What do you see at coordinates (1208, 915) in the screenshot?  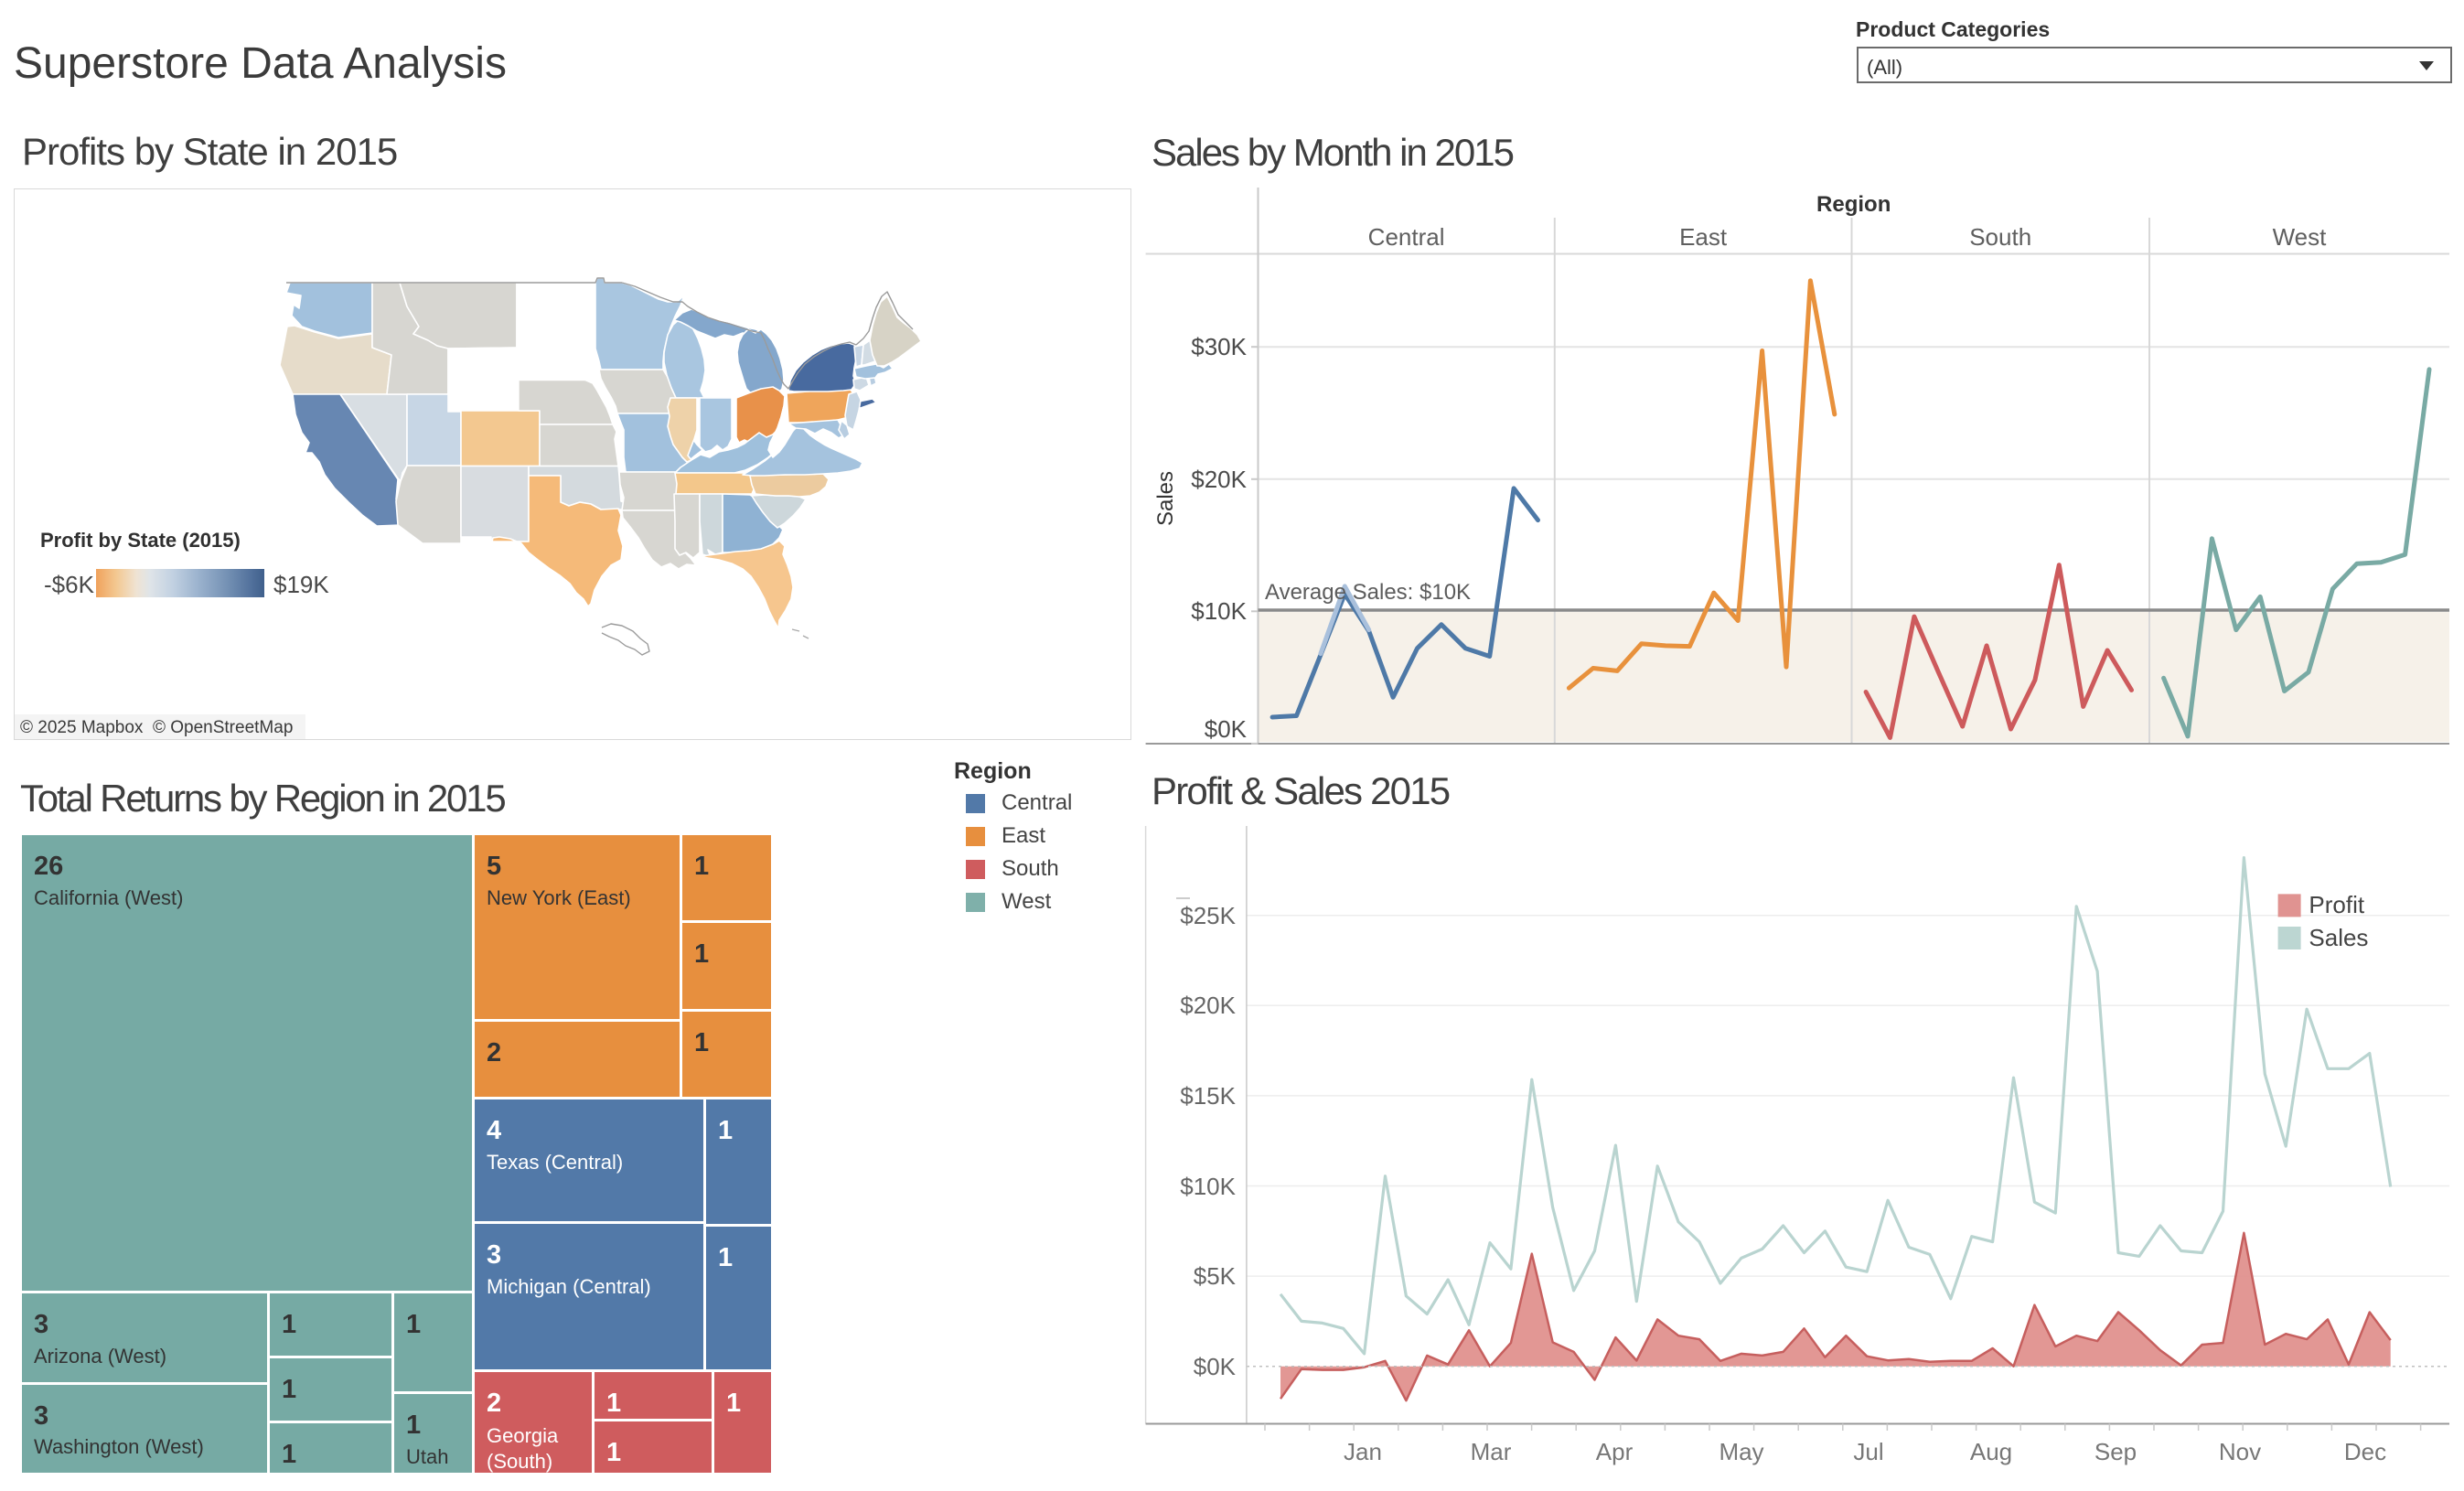 I see `svg-text: $25K` at bounding box center [1208, 915].